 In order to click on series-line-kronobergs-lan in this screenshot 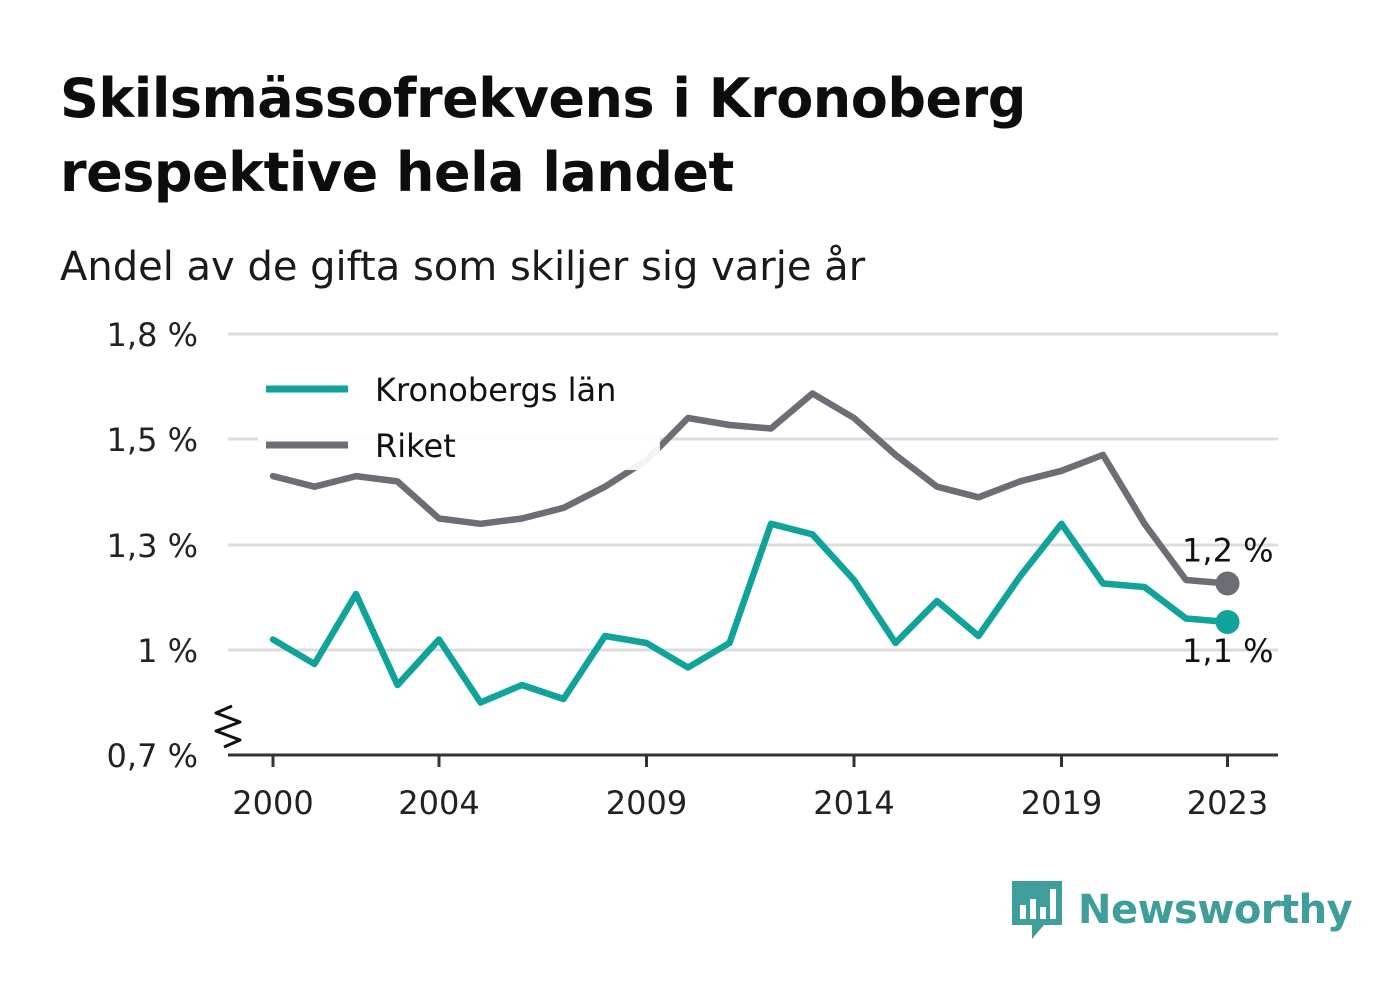, I will do `click(750, 613)`.